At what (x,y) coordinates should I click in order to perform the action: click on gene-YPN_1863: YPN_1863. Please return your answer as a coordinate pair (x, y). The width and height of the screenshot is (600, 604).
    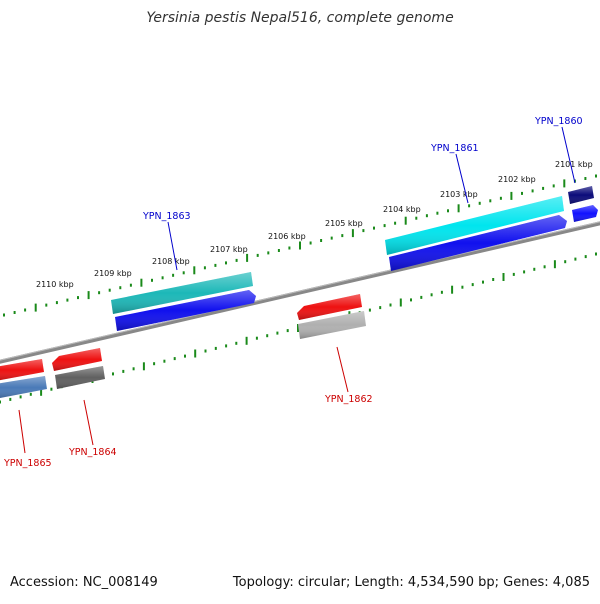
    Looking at the image, I should click on (183, 271).